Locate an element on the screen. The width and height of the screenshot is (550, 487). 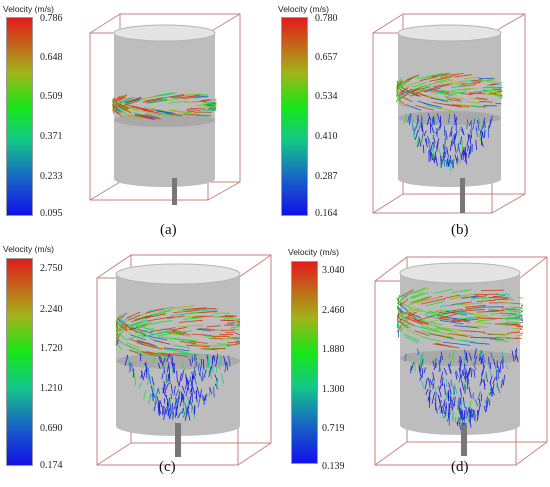
panel-caption: (d) is located at coordinates (460, 467).